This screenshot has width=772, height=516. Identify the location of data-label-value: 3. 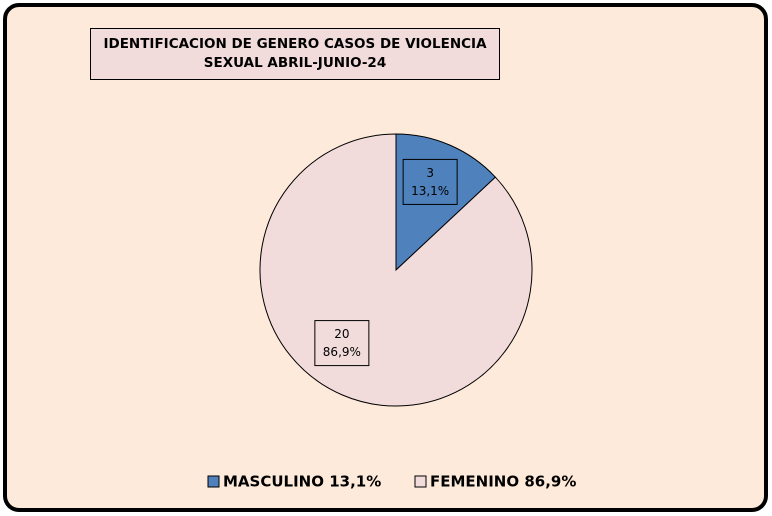
(430, 173).